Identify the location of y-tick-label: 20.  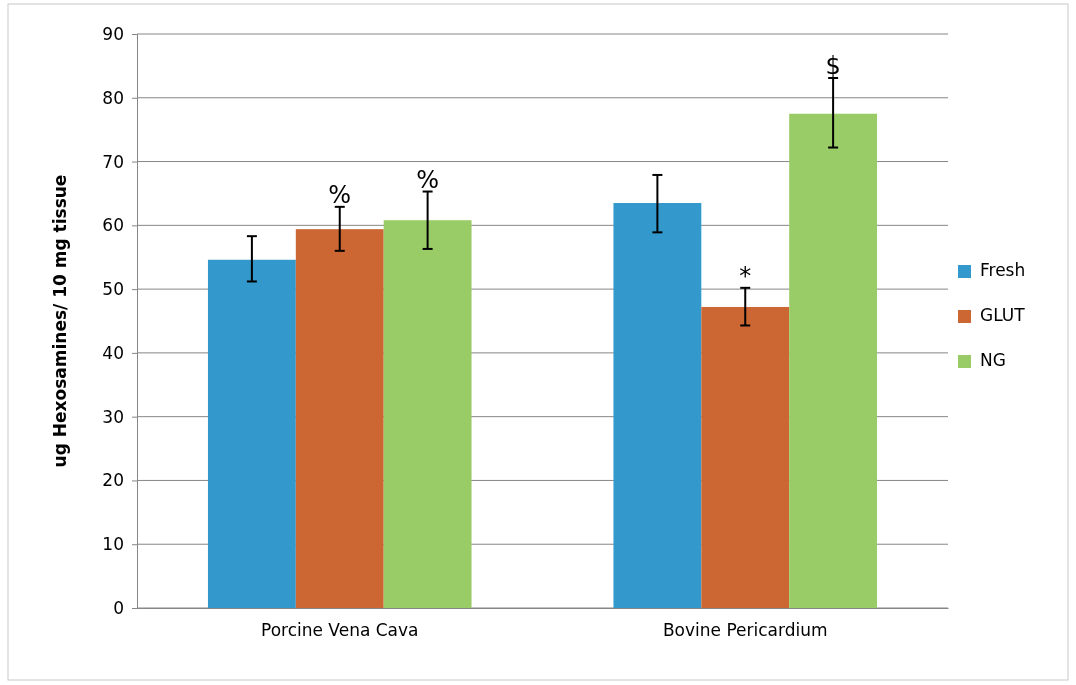
(113, 480).